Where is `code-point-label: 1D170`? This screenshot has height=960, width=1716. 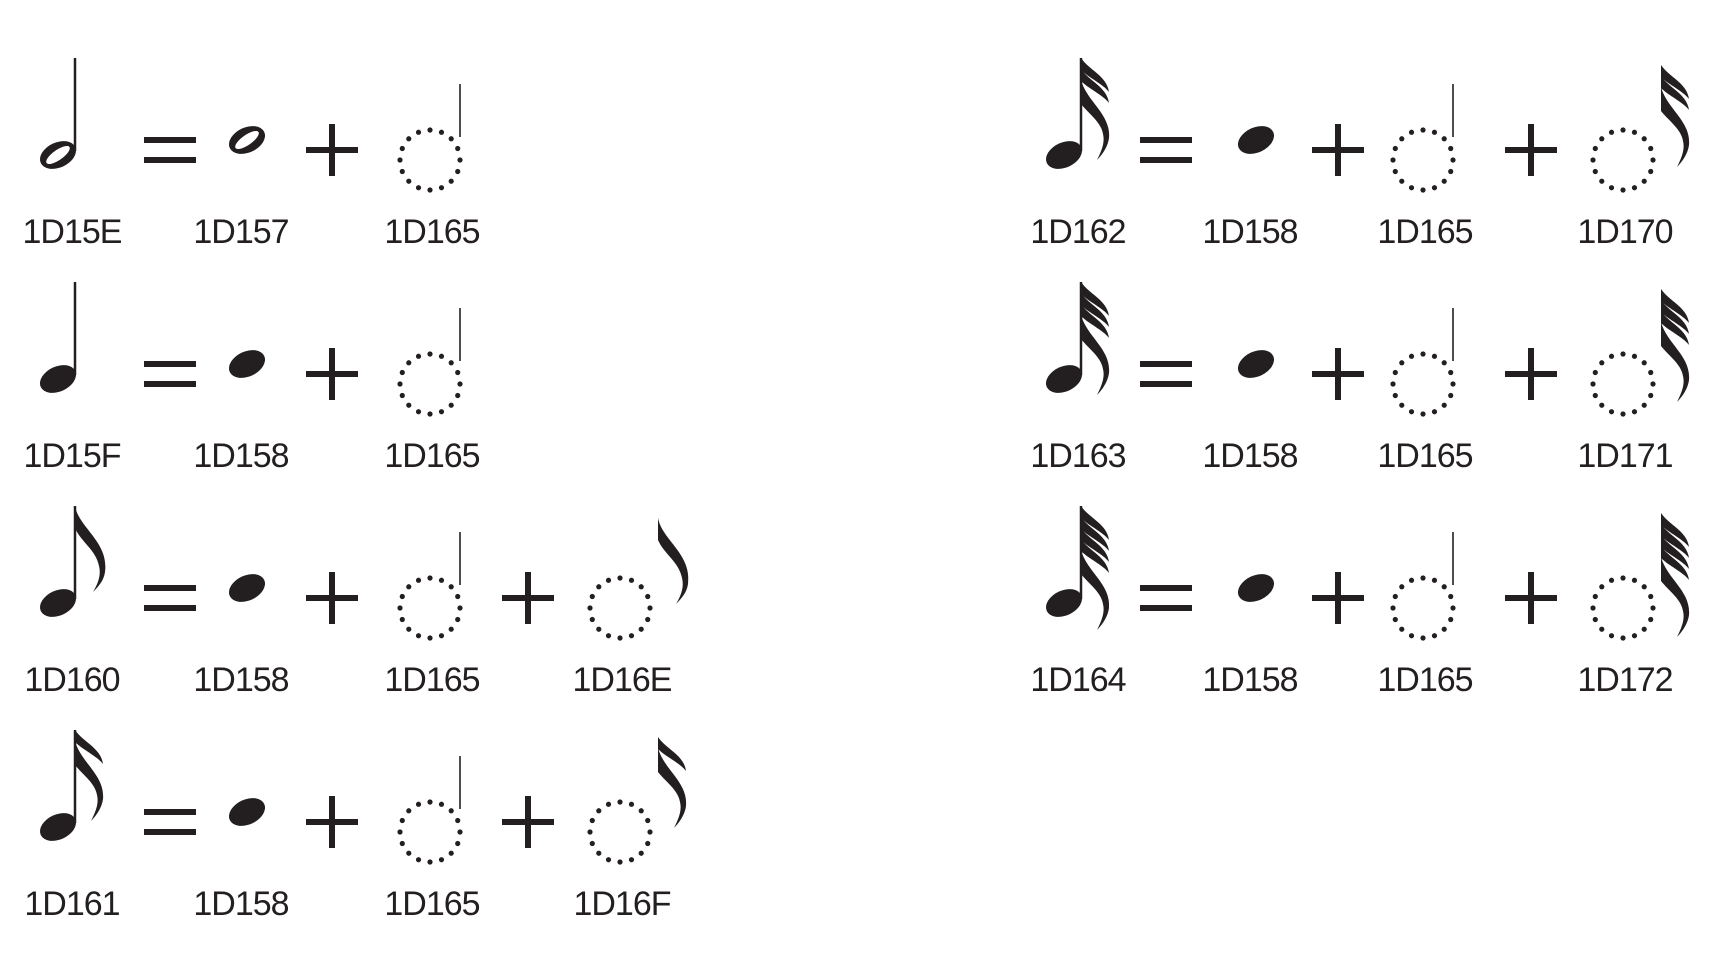 code-point-label: 1D170 is located at coordinates (1625, 232).